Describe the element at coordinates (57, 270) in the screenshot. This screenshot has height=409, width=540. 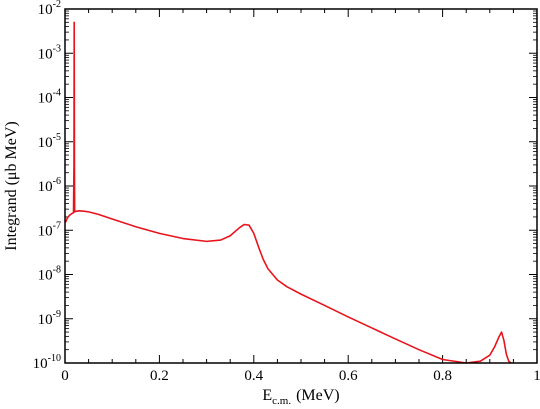
I see `y-tick-label-exponent: -8` at that location.